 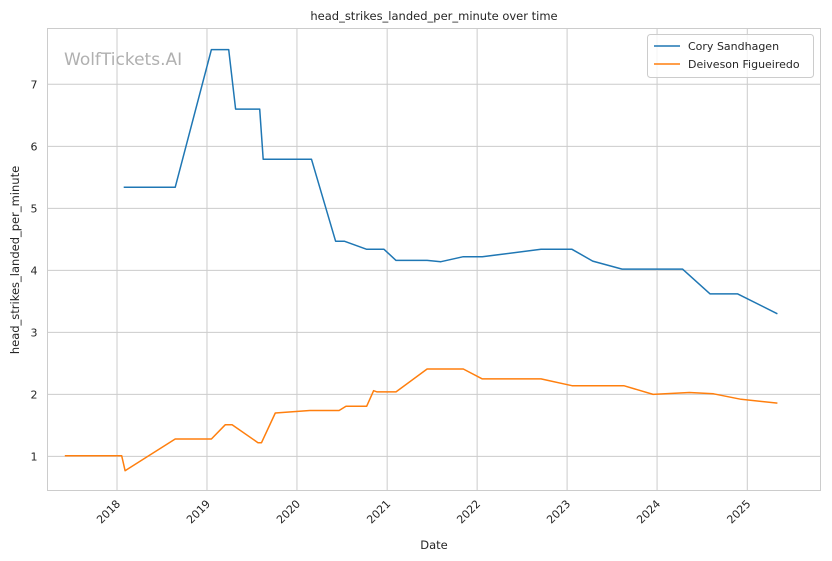 I want to click on watermark-text: WolfTickets.AI, so click(x=123, y=60).